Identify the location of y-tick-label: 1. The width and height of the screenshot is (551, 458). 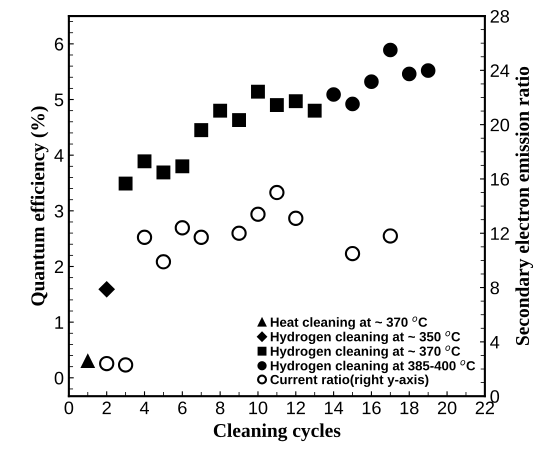
(59, 322).